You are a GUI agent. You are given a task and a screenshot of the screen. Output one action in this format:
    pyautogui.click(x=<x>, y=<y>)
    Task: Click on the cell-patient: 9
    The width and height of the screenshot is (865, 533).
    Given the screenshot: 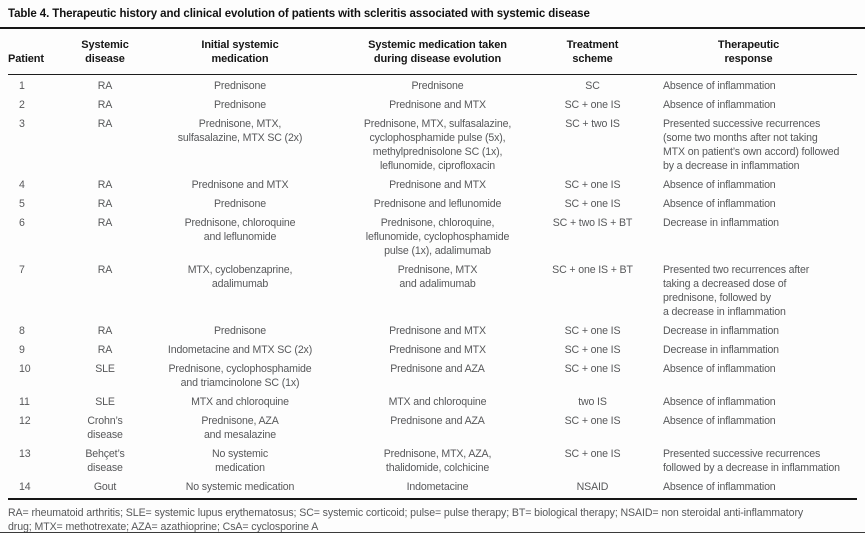 What is the action you would take?
    pyautogui.click(x=22, y=350)
    